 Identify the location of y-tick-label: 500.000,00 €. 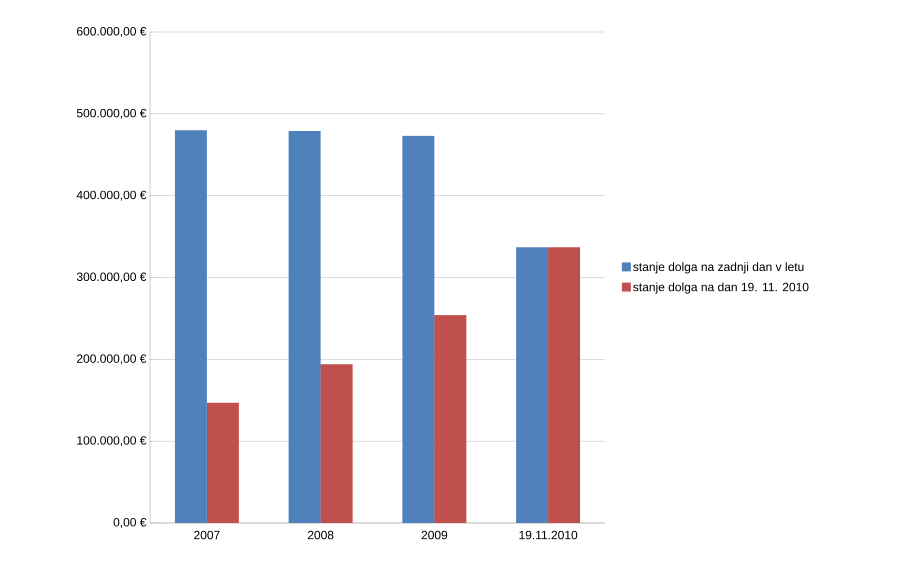
(111, 113).